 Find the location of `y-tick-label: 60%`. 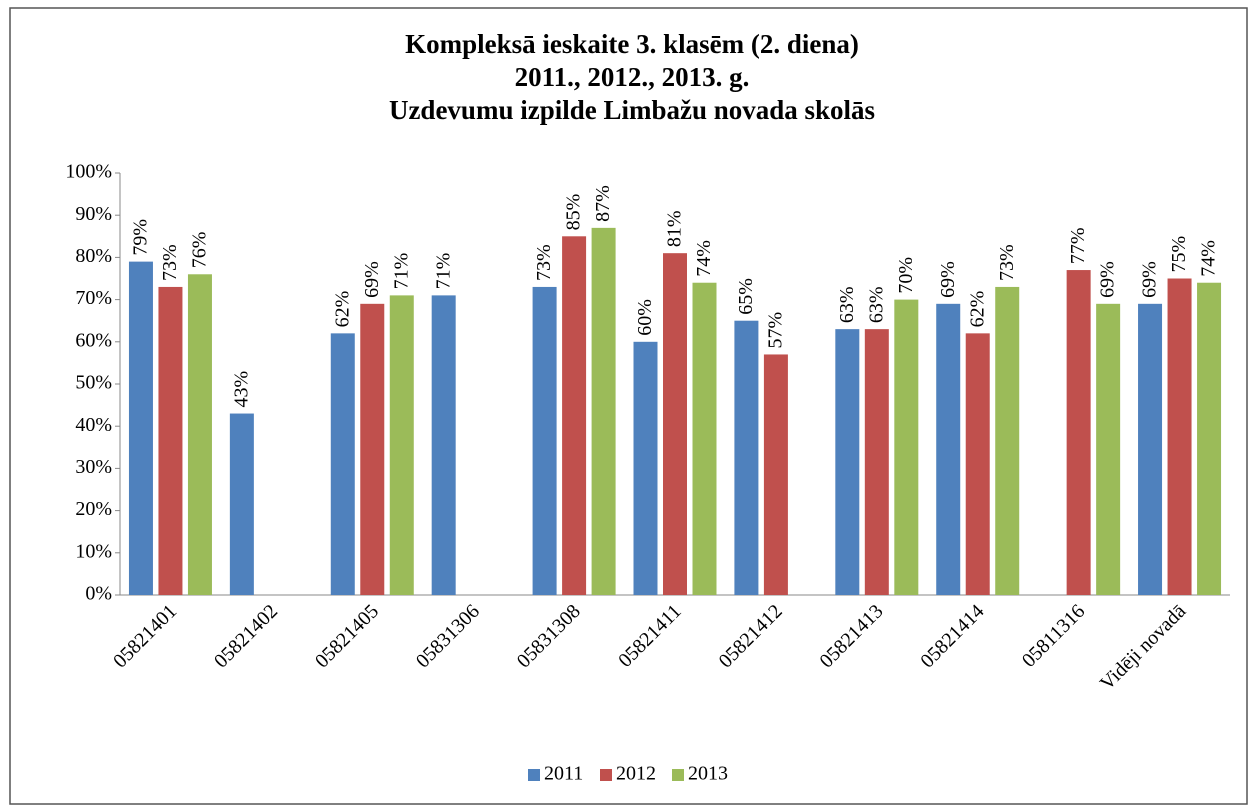

y-tick-label: 60% is located at coordinates (93, 340).